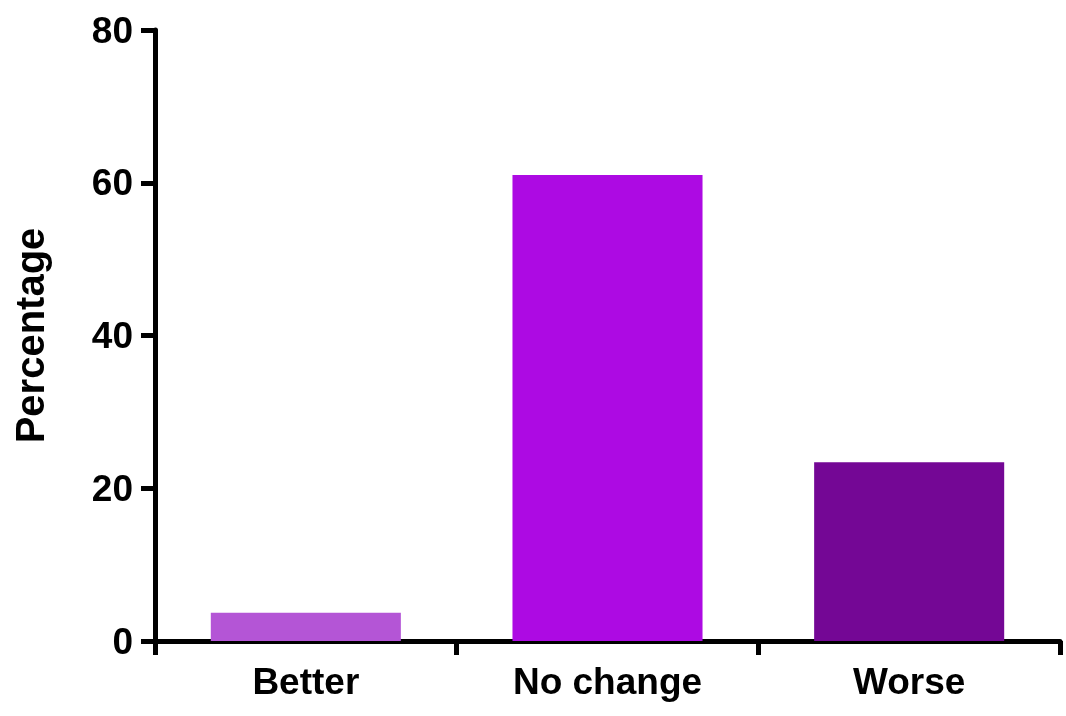 The image size is (1066, 716). What do you see at coordinates (30, 335) in the screenshot?
I see `y-axis-title: Percentage` at bounding box center [30, 335].